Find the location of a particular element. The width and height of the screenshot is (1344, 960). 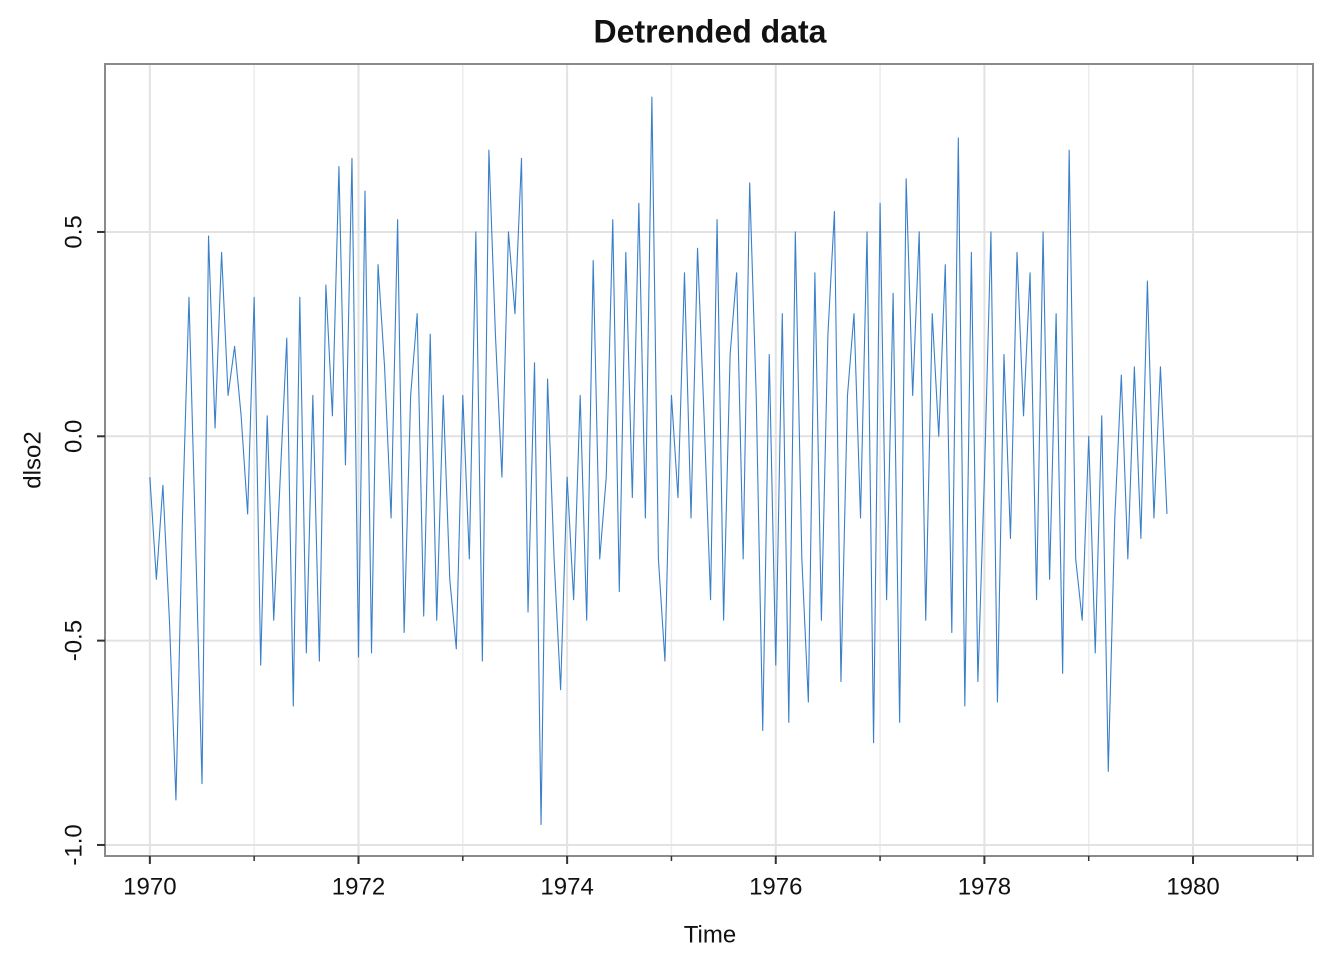

x-tick-label: 1970 is located at coordinates (149, 886).